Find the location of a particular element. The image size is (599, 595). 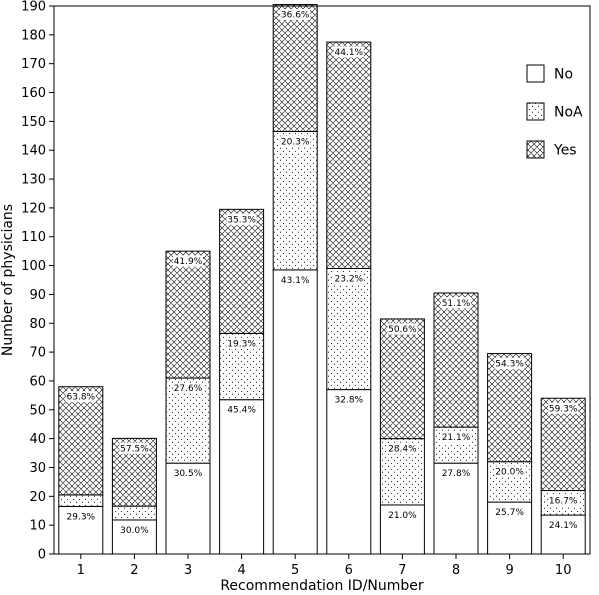

data-label-no-8: 27.8% is located at coordinates (456, 474).